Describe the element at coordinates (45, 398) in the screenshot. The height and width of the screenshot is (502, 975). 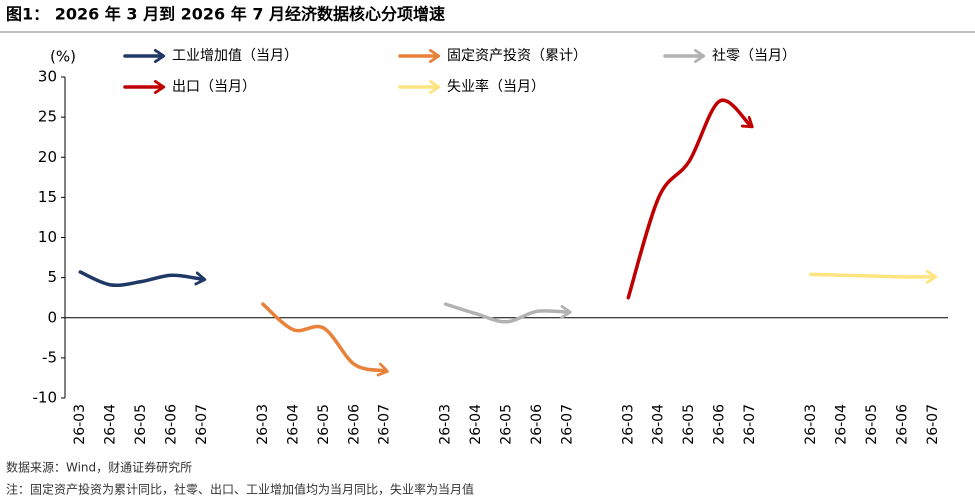
I see `y-tick-label: -10` at that location.